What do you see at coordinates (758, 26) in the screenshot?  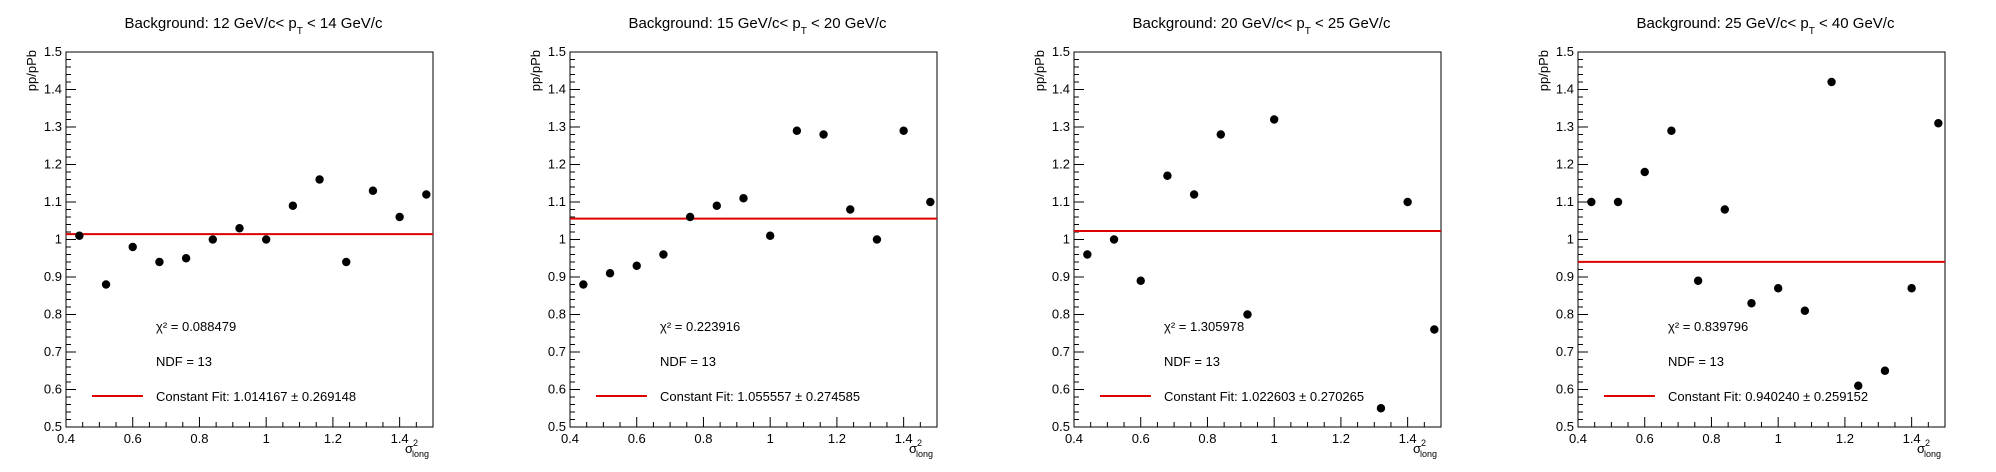 I see `chart-title: Background: 15 GeV/c< pT < 20 GeV/c` at bounding box center [758, 26].